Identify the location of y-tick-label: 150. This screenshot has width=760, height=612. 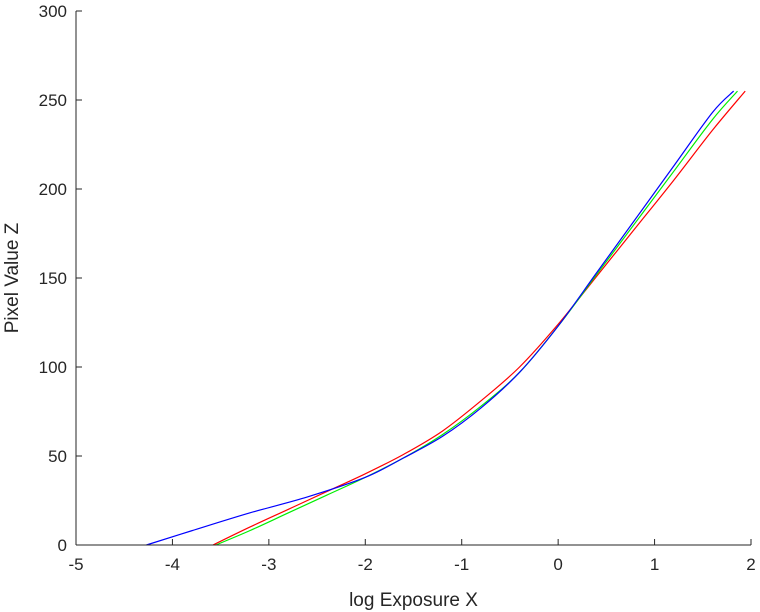
(53, 278).